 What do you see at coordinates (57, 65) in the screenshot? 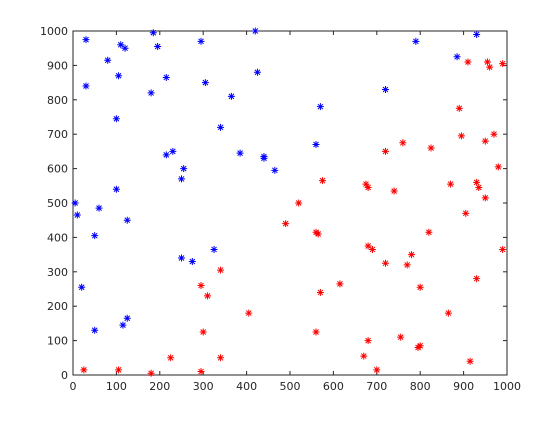
I see `y-tick-label: 900` at bounding box center [57, 65].